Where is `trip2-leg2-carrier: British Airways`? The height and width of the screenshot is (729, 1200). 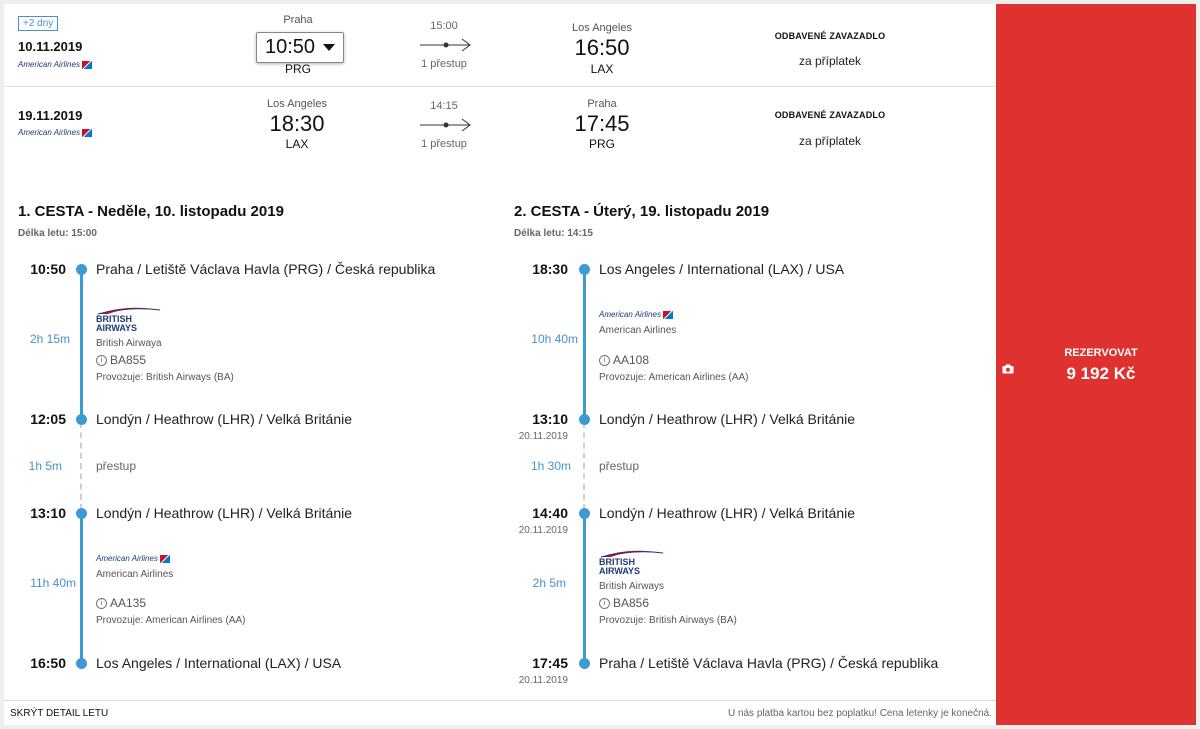
trip2-leg2-carrier: British Airways is located at coordinates (632, 586).